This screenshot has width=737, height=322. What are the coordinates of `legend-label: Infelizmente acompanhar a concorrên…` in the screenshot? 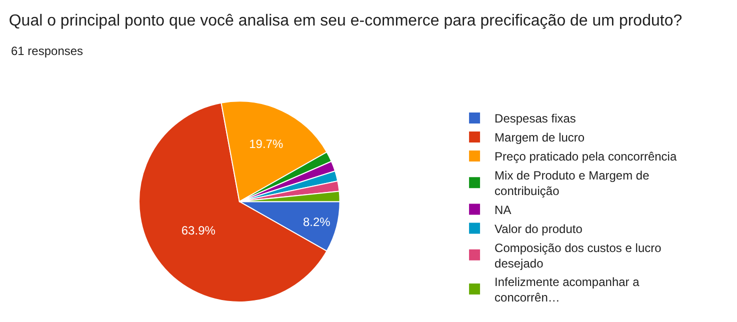 It's located at (567, 289).